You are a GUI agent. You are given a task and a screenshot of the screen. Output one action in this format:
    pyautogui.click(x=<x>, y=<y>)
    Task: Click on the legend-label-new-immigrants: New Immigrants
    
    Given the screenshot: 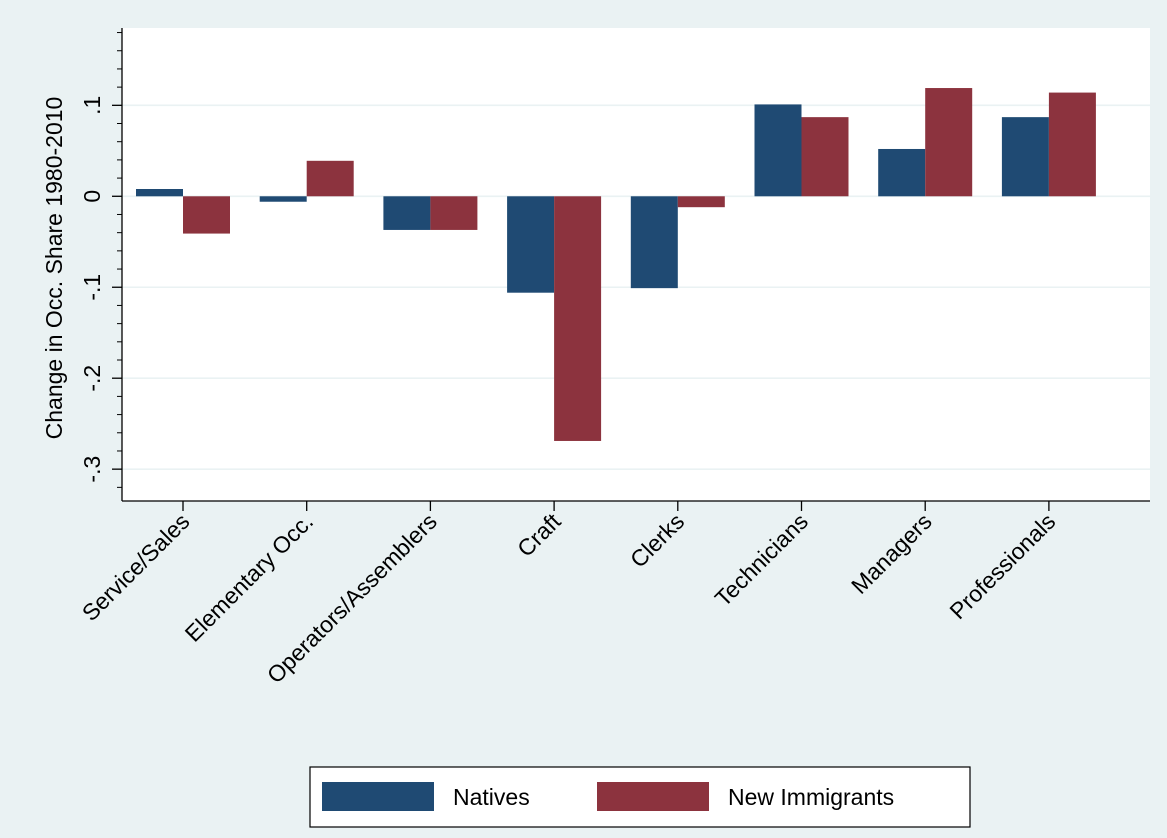 What is the action you would take?
    pyautogui.click(x=811, y=797)
    